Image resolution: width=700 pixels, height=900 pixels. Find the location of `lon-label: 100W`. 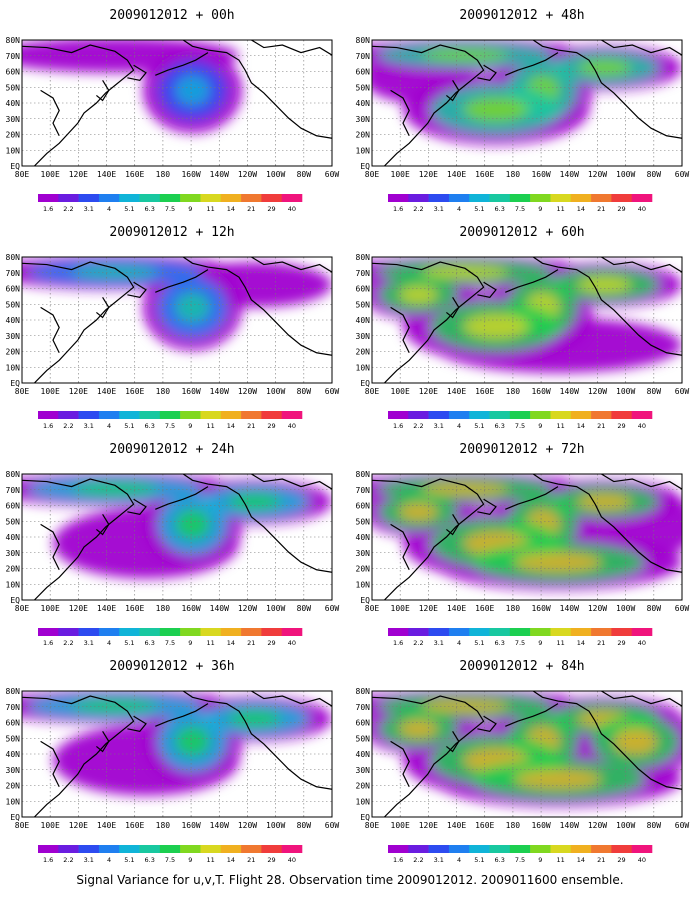

lon-label: 100W is located at coordinates (625, 608).